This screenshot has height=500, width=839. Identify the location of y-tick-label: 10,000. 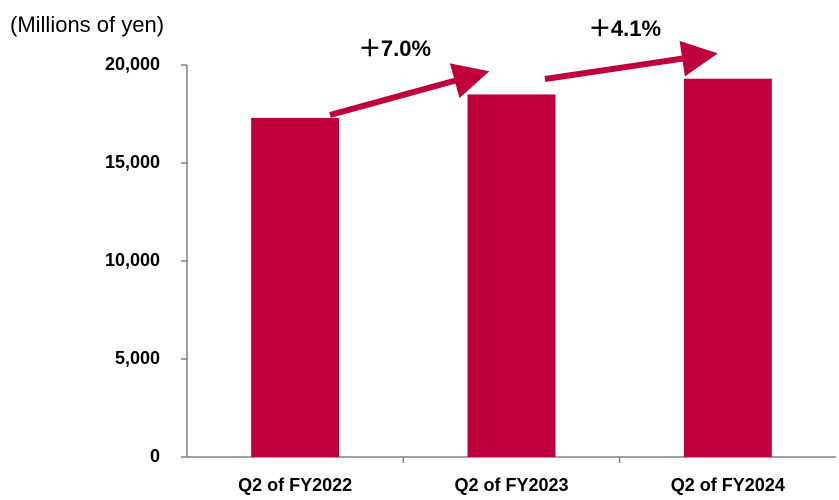
(132, 260).